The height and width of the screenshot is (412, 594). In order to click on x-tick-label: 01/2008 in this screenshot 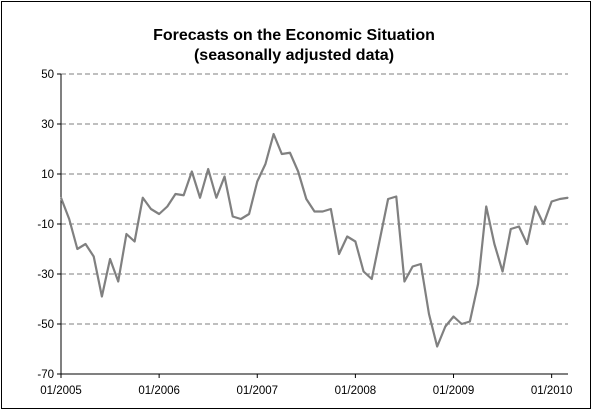, I will do `click(356, 391)`.